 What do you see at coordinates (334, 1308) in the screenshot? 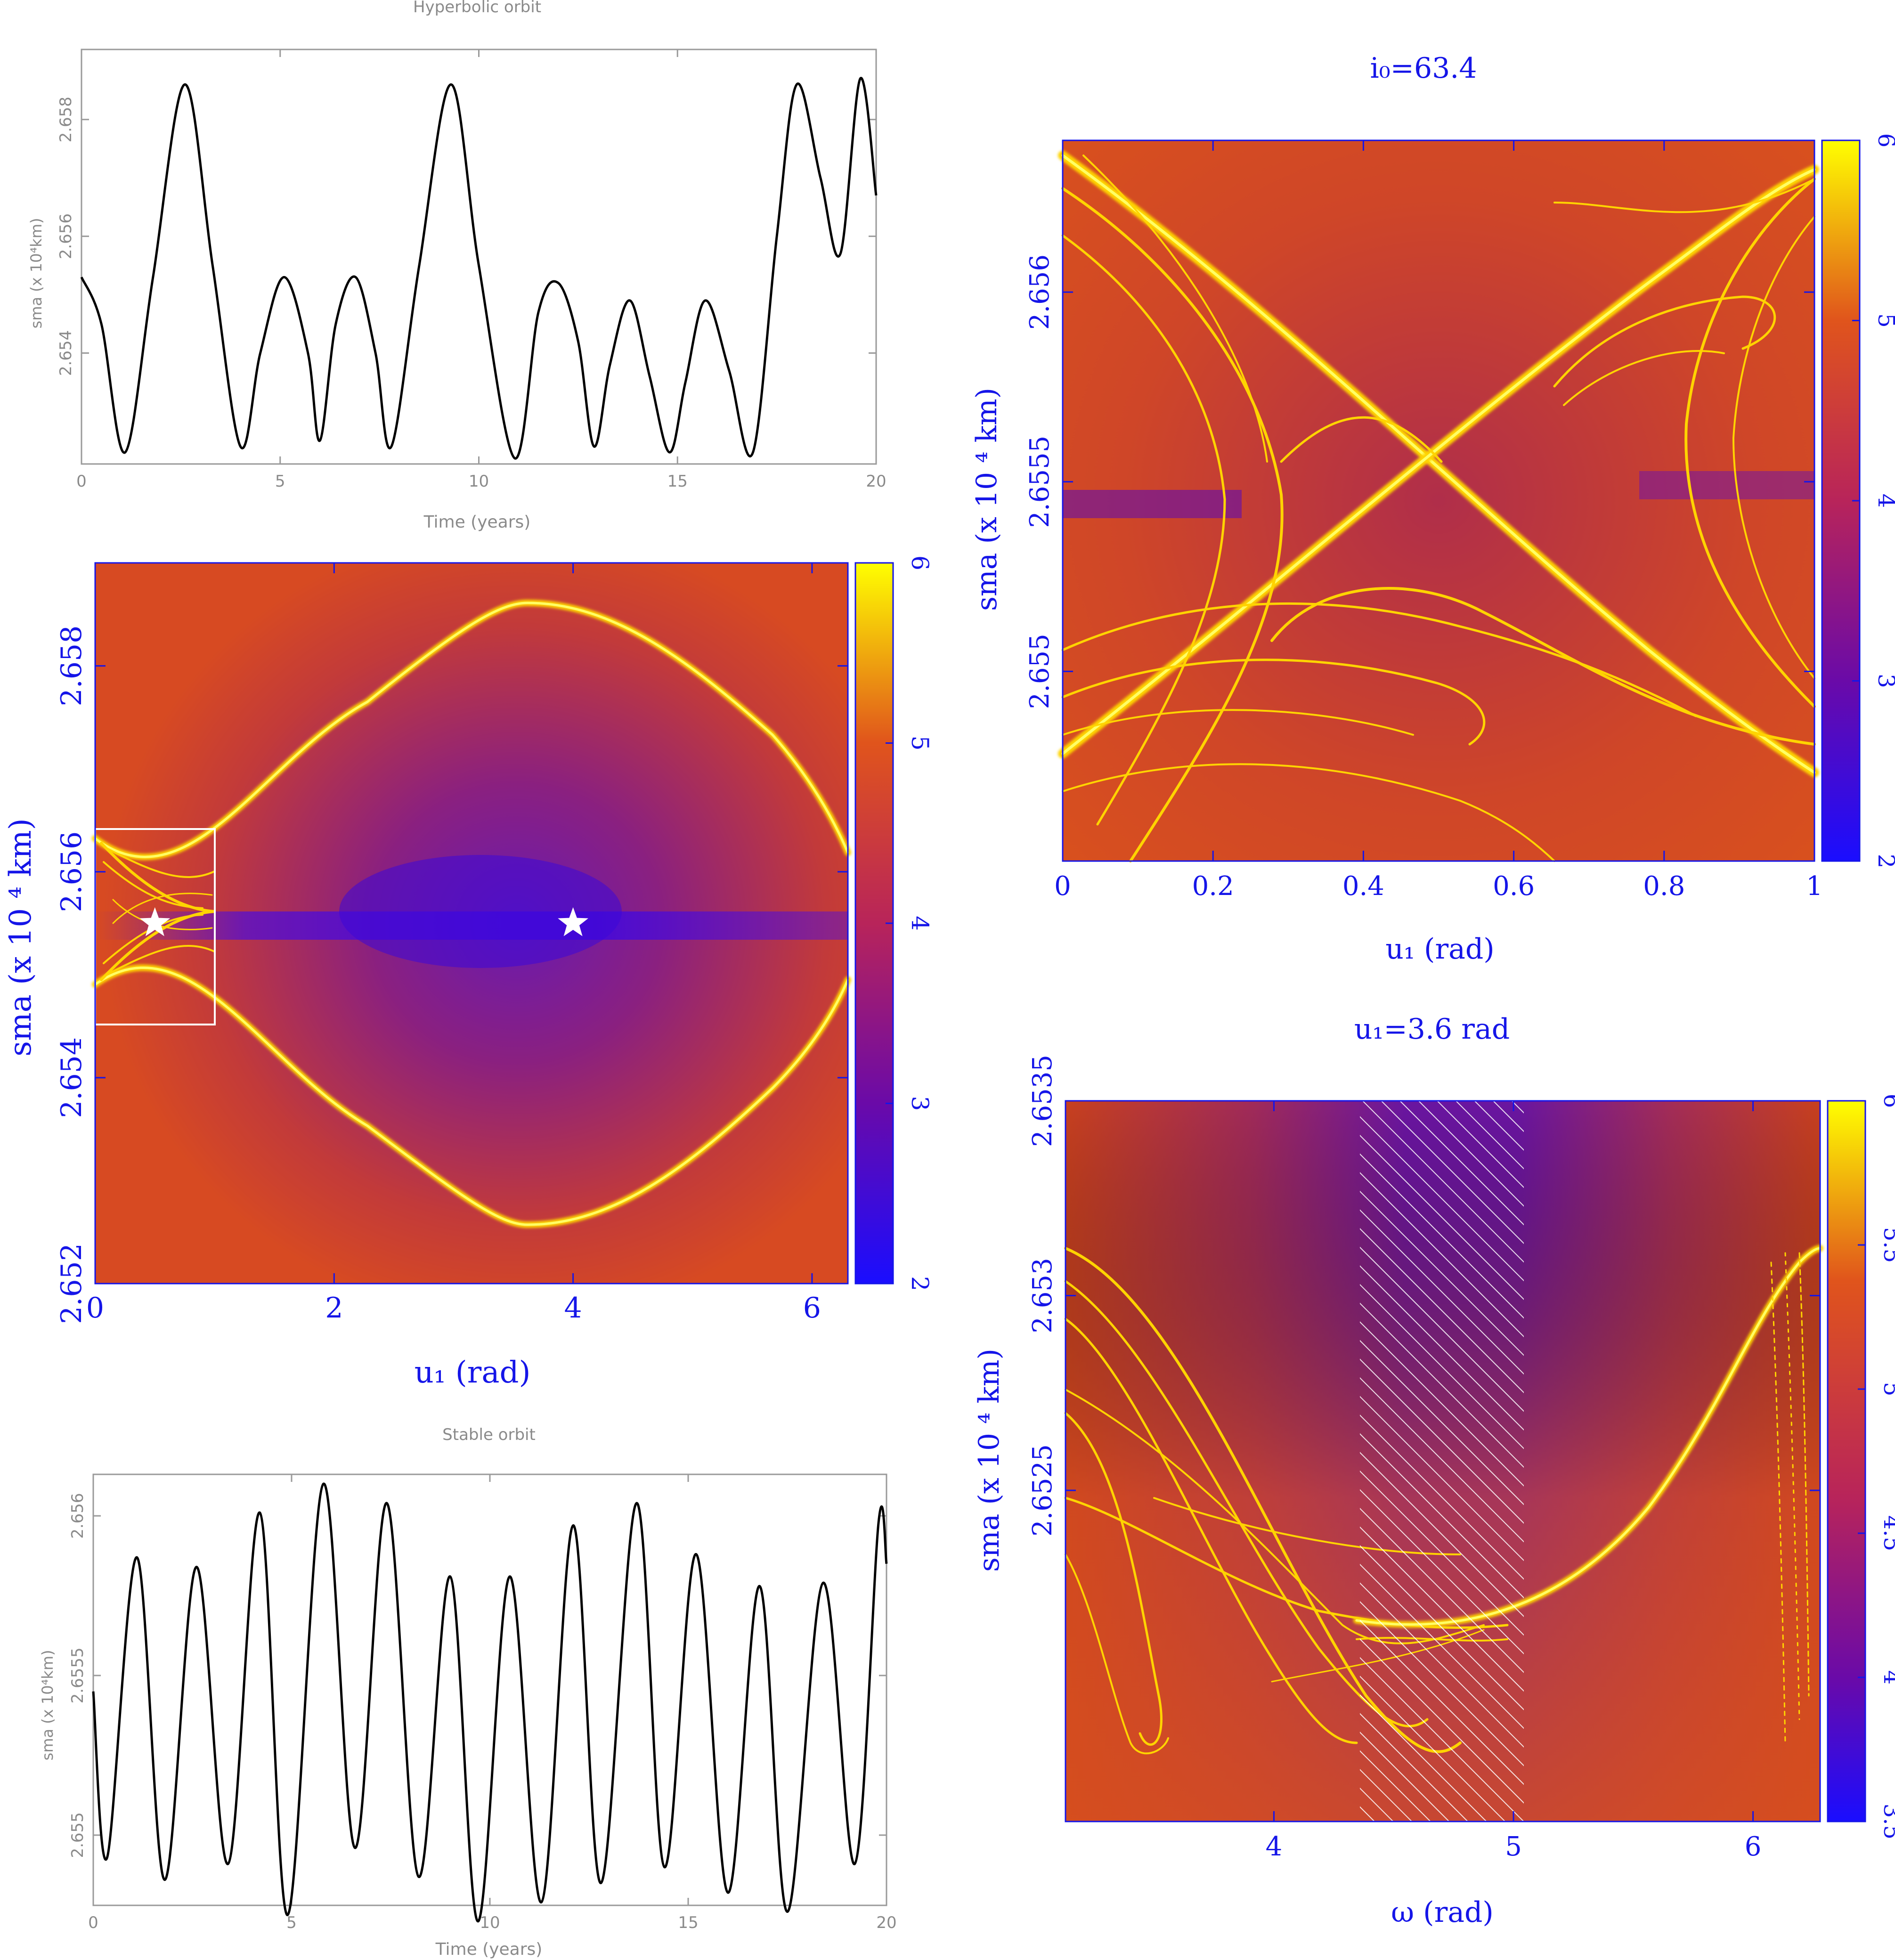
I see `x-tick-label: 2` at bounding box center [334, 1308].